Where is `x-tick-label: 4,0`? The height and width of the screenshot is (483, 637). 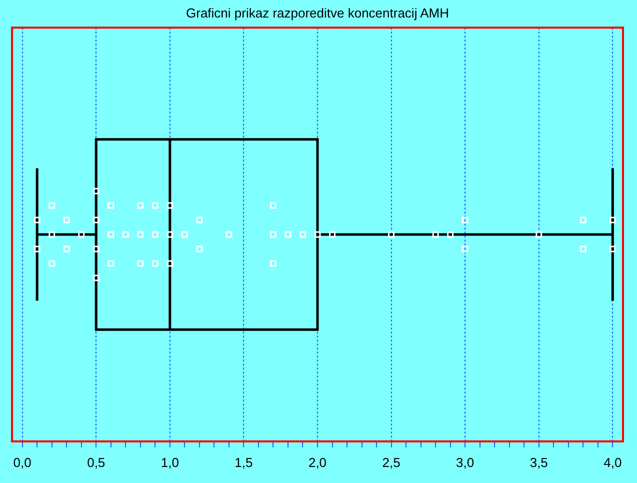 x-tick-label: 4,0 is located at coordinates (613, 462).